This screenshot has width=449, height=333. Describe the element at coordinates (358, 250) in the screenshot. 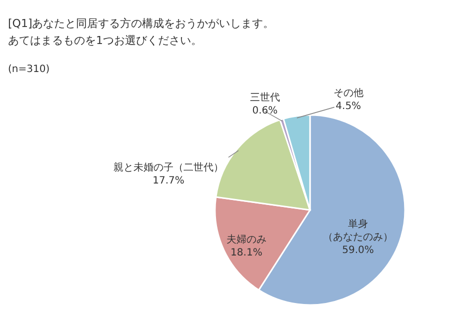

I see `data-label: 59.0%` at that location.